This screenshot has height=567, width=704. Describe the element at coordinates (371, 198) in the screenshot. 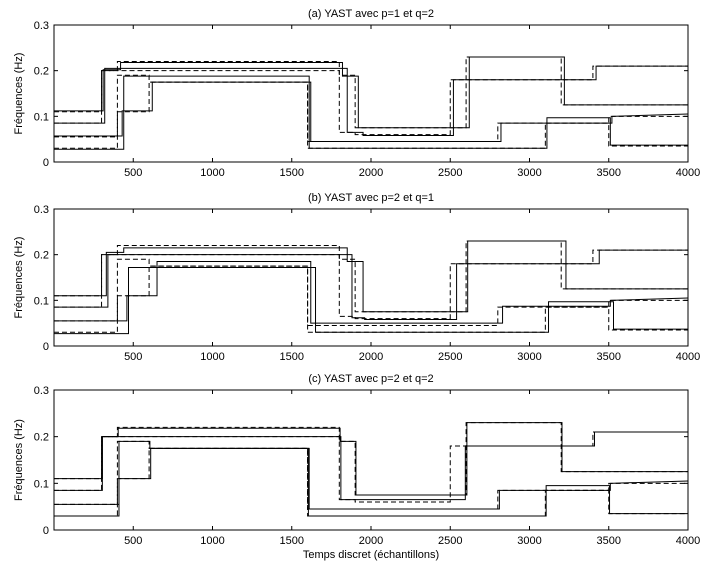

I see `subplot-title: (b) YAST avec p=2 et q=1` at that location.